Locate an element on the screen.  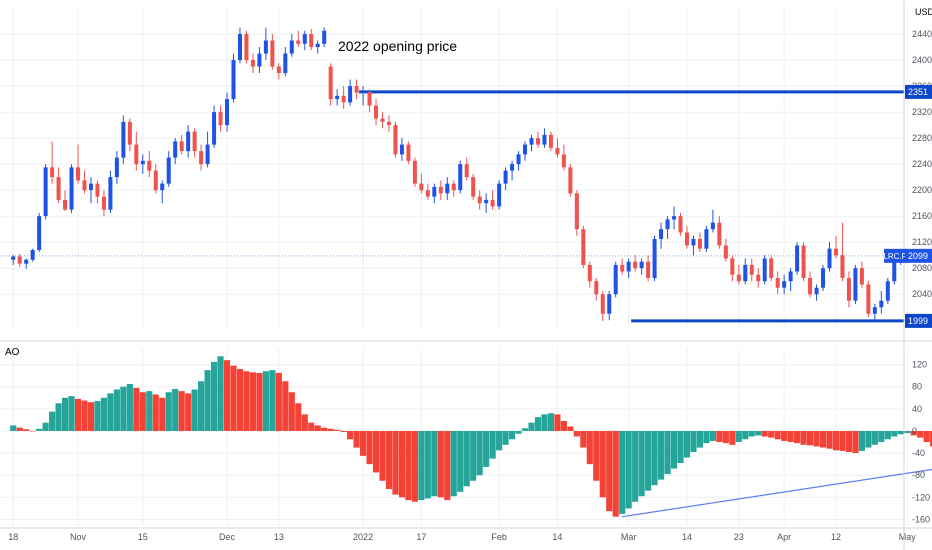
price-level-label: 2351 is located at coordinates (918, 92).